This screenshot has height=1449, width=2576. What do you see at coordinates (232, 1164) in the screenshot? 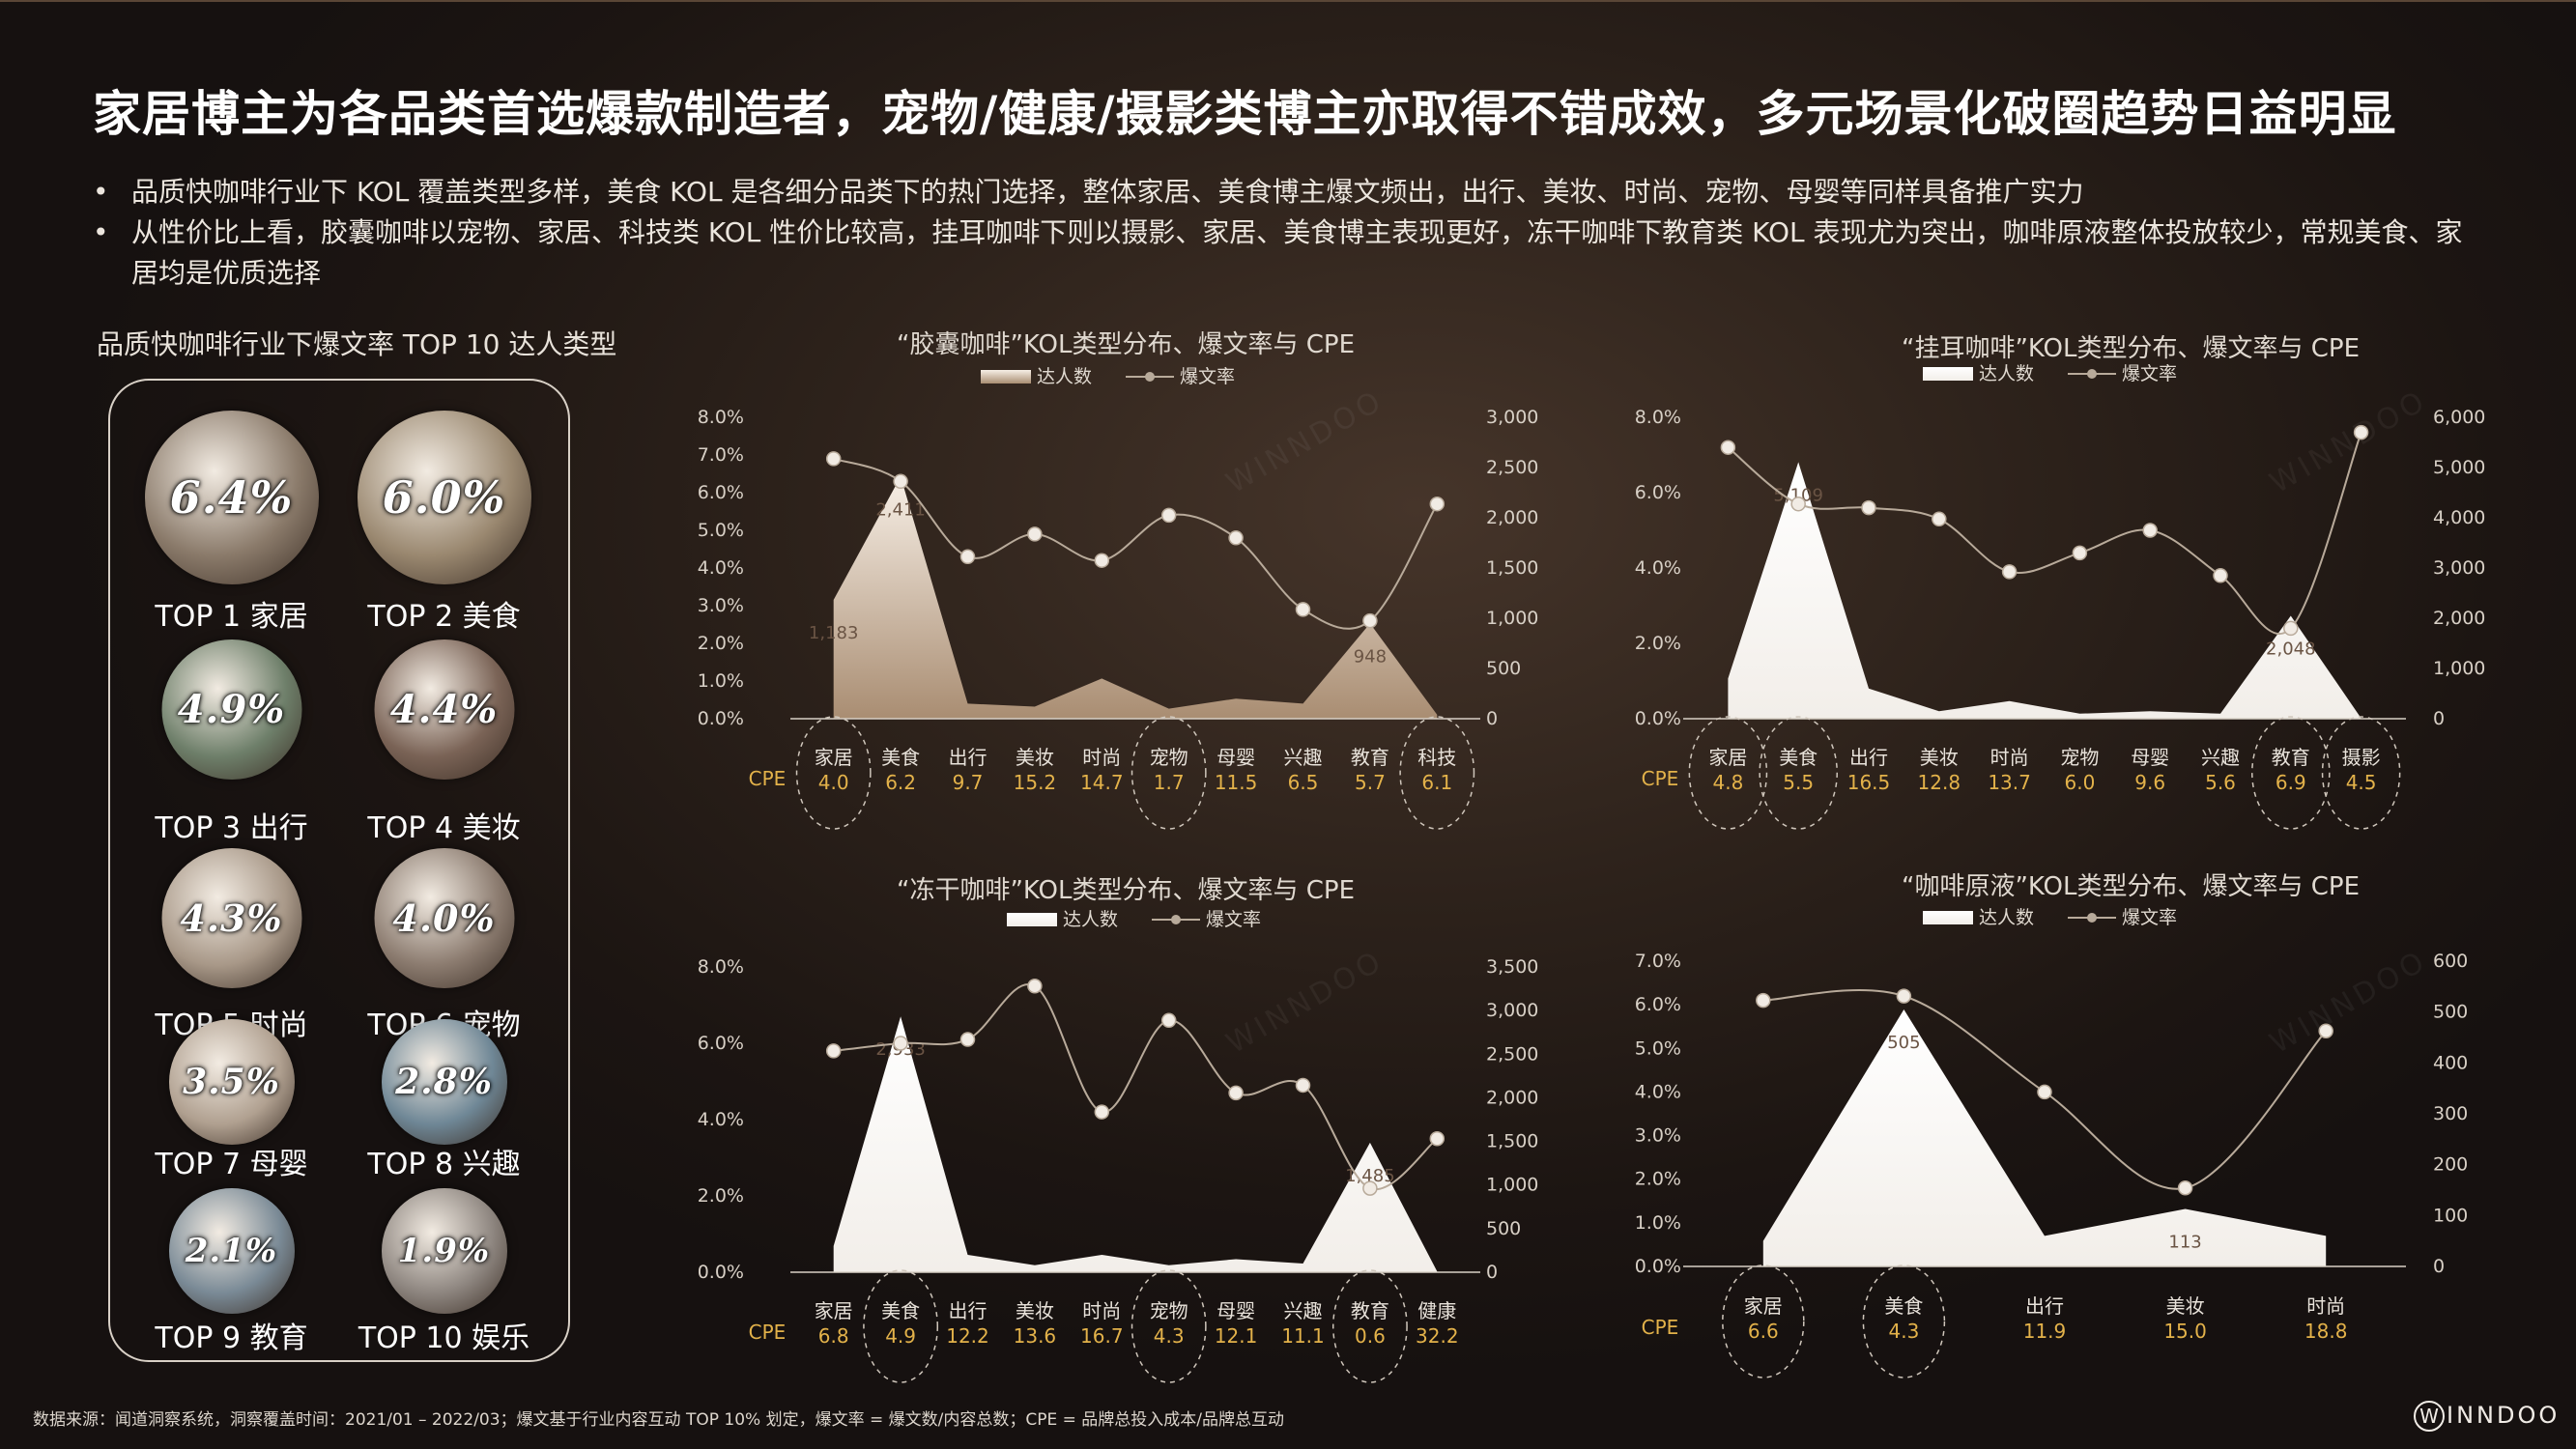
I see `top10-label: TOP 7 母婴` at bounding box center [232, 1164].